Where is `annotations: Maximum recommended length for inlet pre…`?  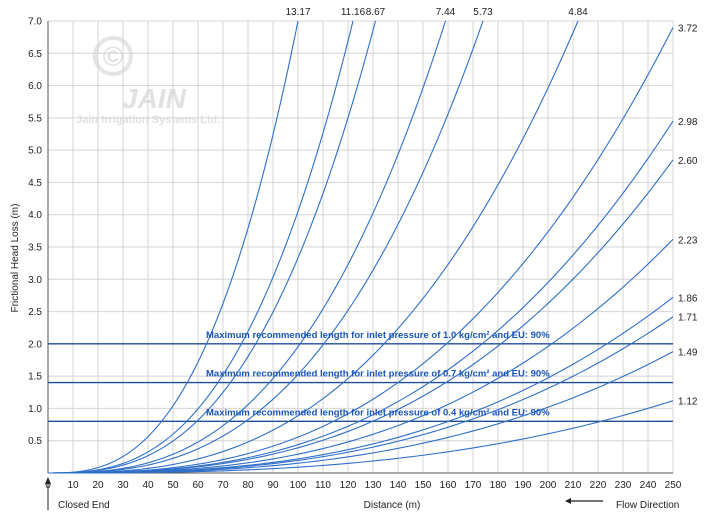 annotations: Maximum recommended length for inlet pre… is located at coordinates (378, 374).